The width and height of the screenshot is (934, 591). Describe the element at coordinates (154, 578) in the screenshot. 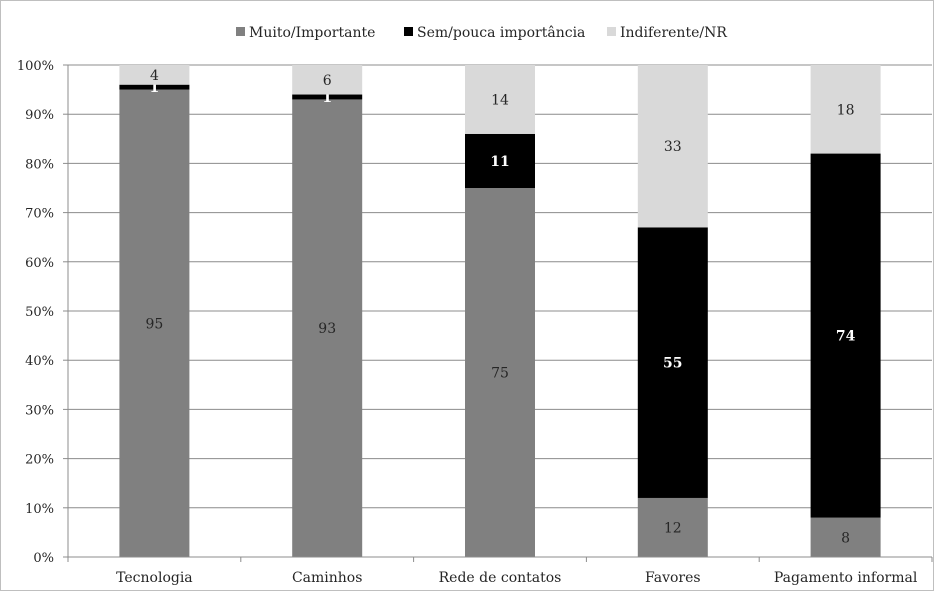

I see `x-tick-label: Tecnologia` at that location.